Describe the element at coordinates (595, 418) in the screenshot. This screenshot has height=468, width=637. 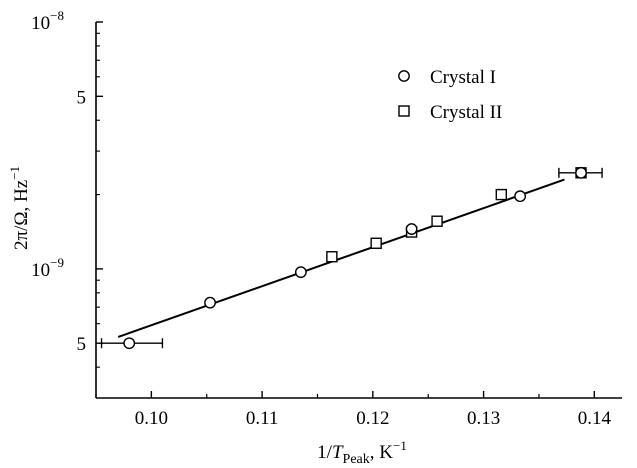
I see `x-tick-label: 0.14` at that location.